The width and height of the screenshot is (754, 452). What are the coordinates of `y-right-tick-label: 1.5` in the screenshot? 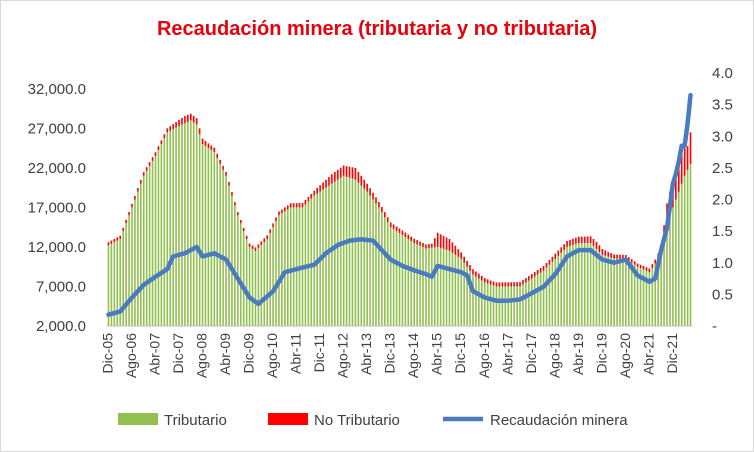 It's located at (722, 231).